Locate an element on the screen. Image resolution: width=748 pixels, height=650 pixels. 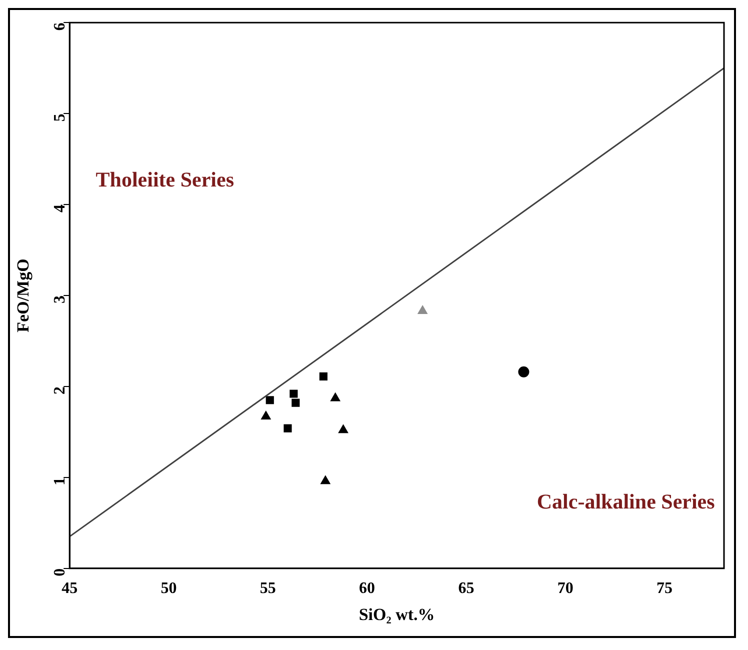
y-tick-label: 4 is located at coordinates (60, 208).